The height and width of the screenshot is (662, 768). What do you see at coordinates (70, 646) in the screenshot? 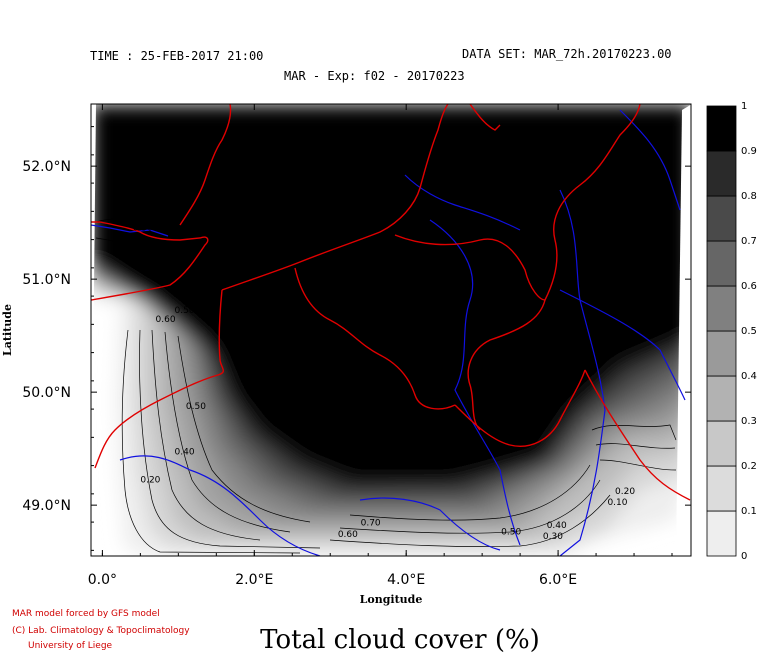
I see `credit-line-3: University of Liege` at bounding box center [70, 646].